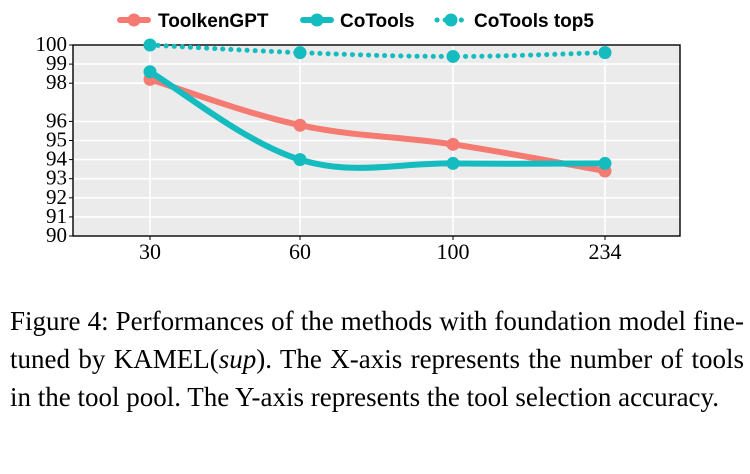  What do you see at coordinates (377, 21) in the screenshot?
I see `legend-label: CoTools` at bounding box center [377, 21].